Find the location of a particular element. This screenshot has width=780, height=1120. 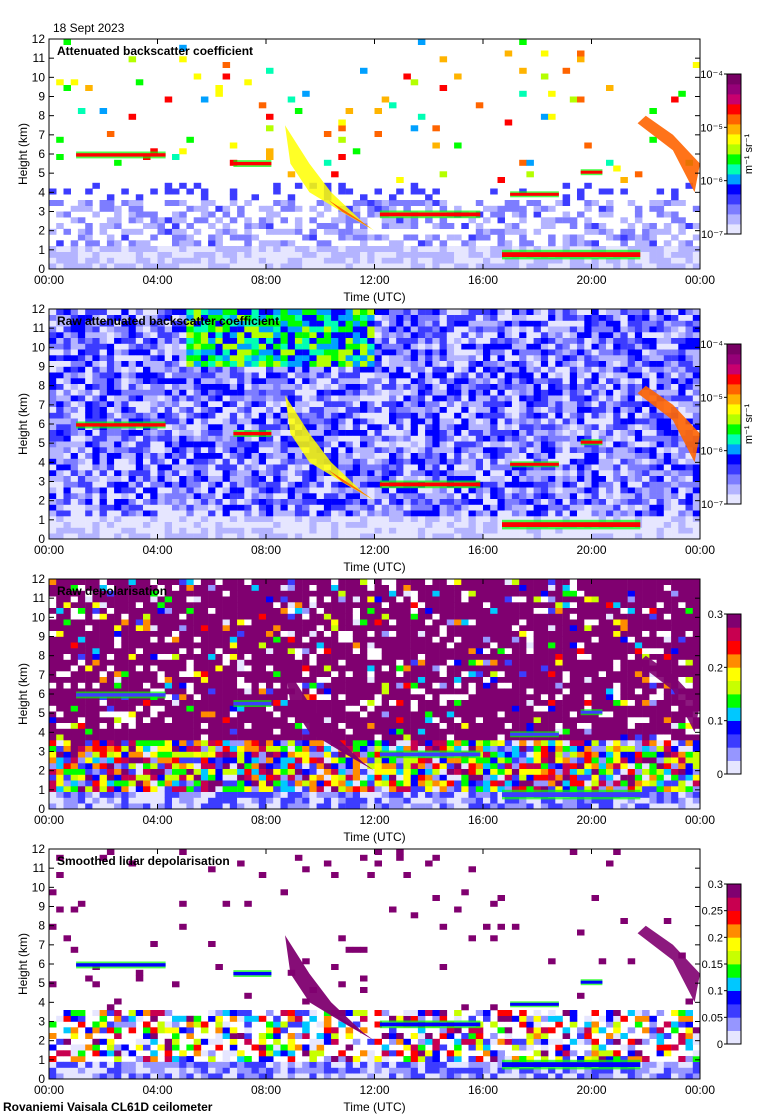

colorbar-tick-label: 0 is located at coordinates (720, 1045).